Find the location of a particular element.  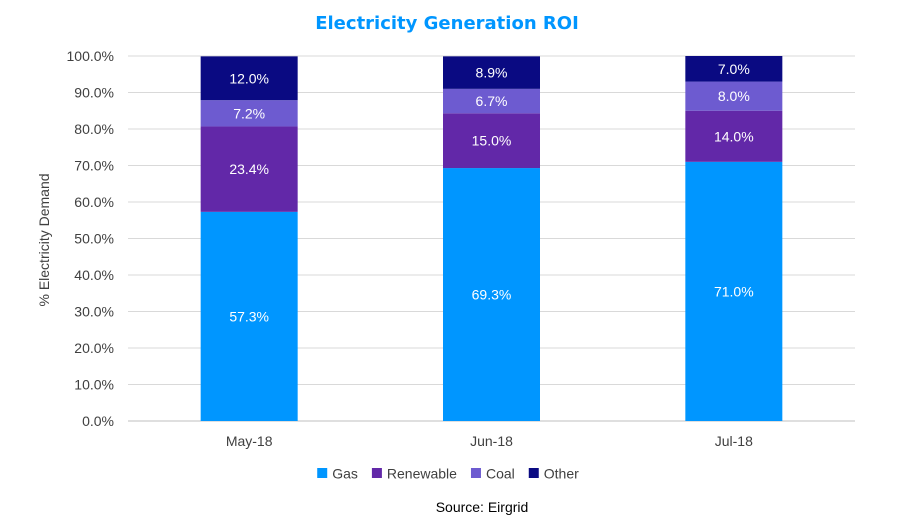

data-label-renewable: 23.4% is located at coordinates (249, 169).